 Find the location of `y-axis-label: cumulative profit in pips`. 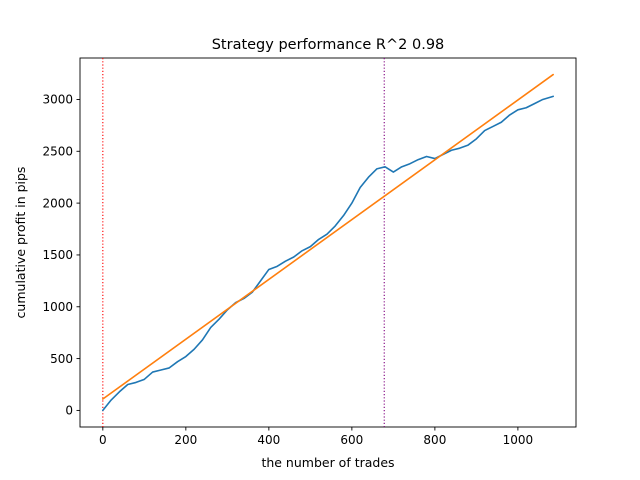

y-axis-label: cumulative profit in pips is located at coordinates (20, 243).